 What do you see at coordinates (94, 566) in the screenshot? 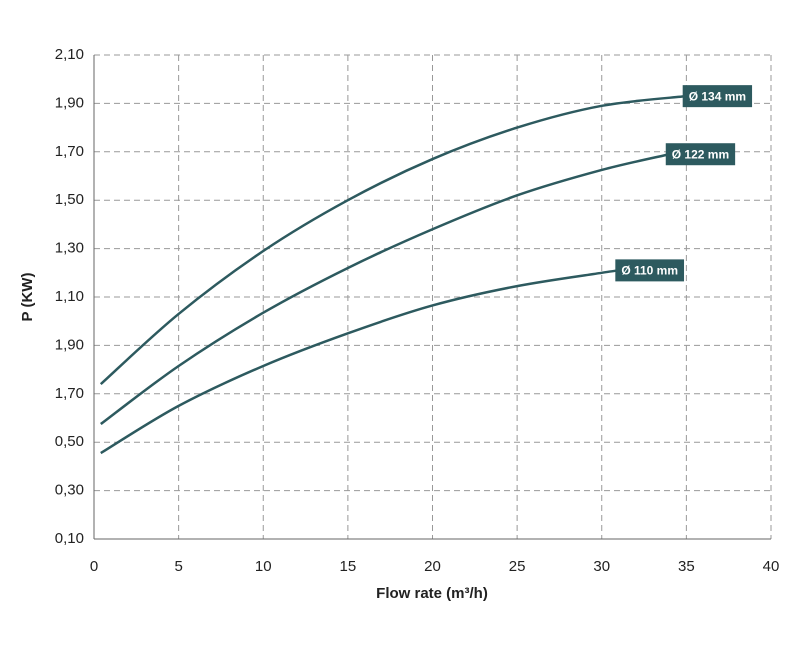
I see `x-tick-label: 0` at bounding box center [94, 566].